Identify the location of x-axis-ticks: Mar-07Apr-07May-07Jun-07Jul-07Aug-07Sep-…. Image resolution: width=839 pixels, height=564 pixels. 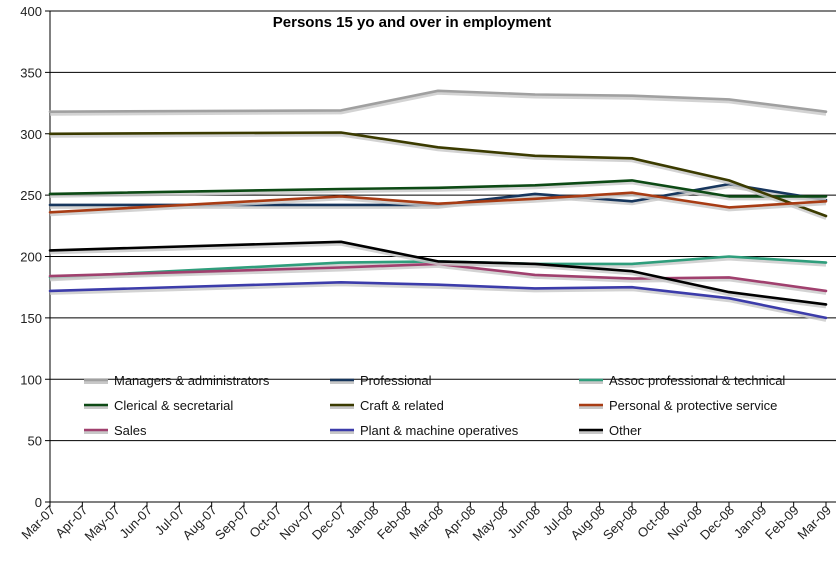
(426, 523).